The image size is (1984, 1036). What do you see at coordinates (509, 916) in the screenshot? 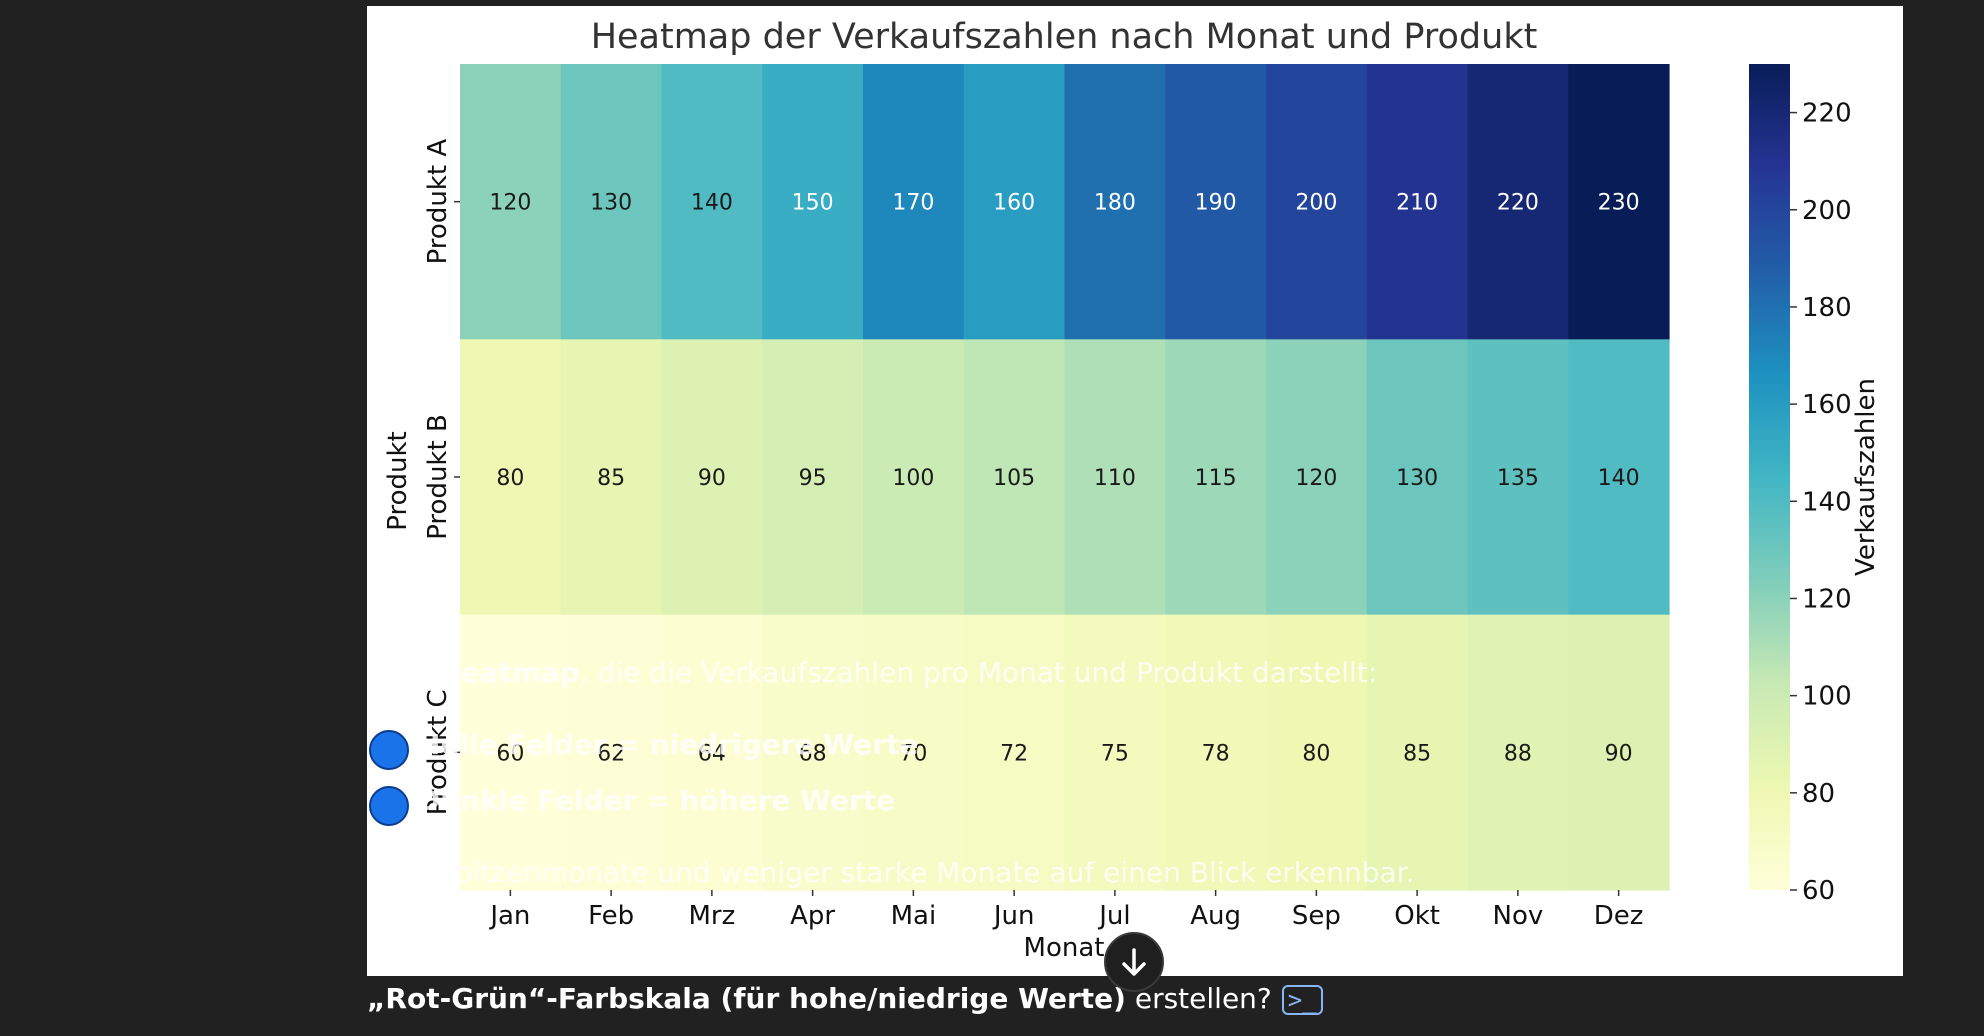
I see `x-tick-label: Jan` at bounding box center [509, 916].